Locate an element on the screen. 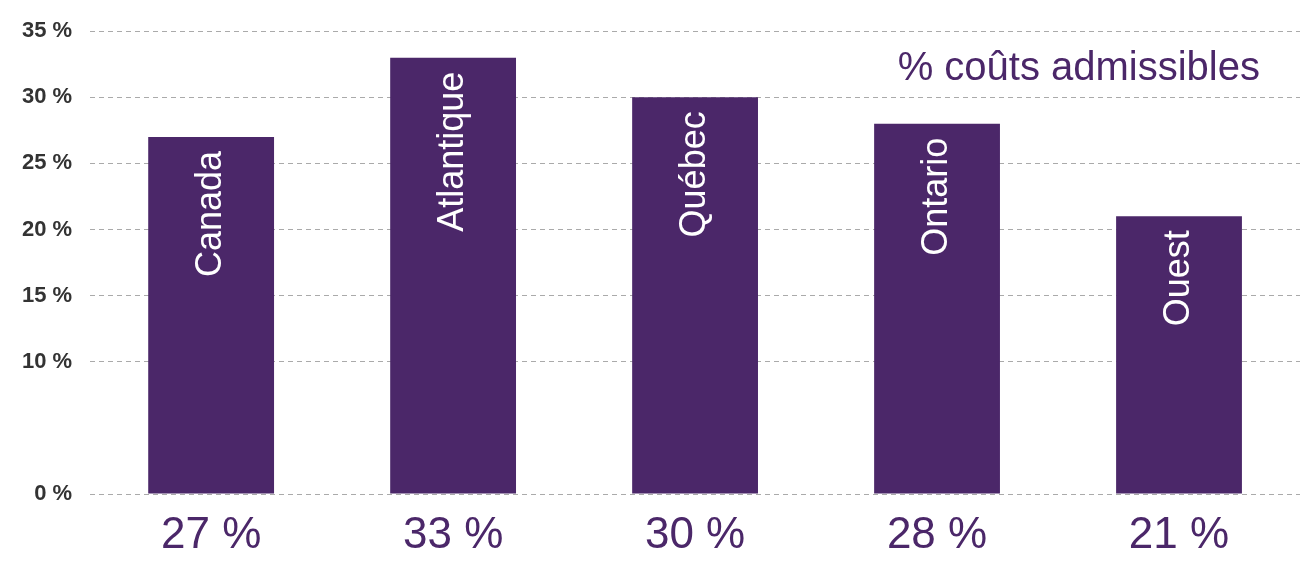  y-tick-label: 25 % is located at coordinates (47, 162).